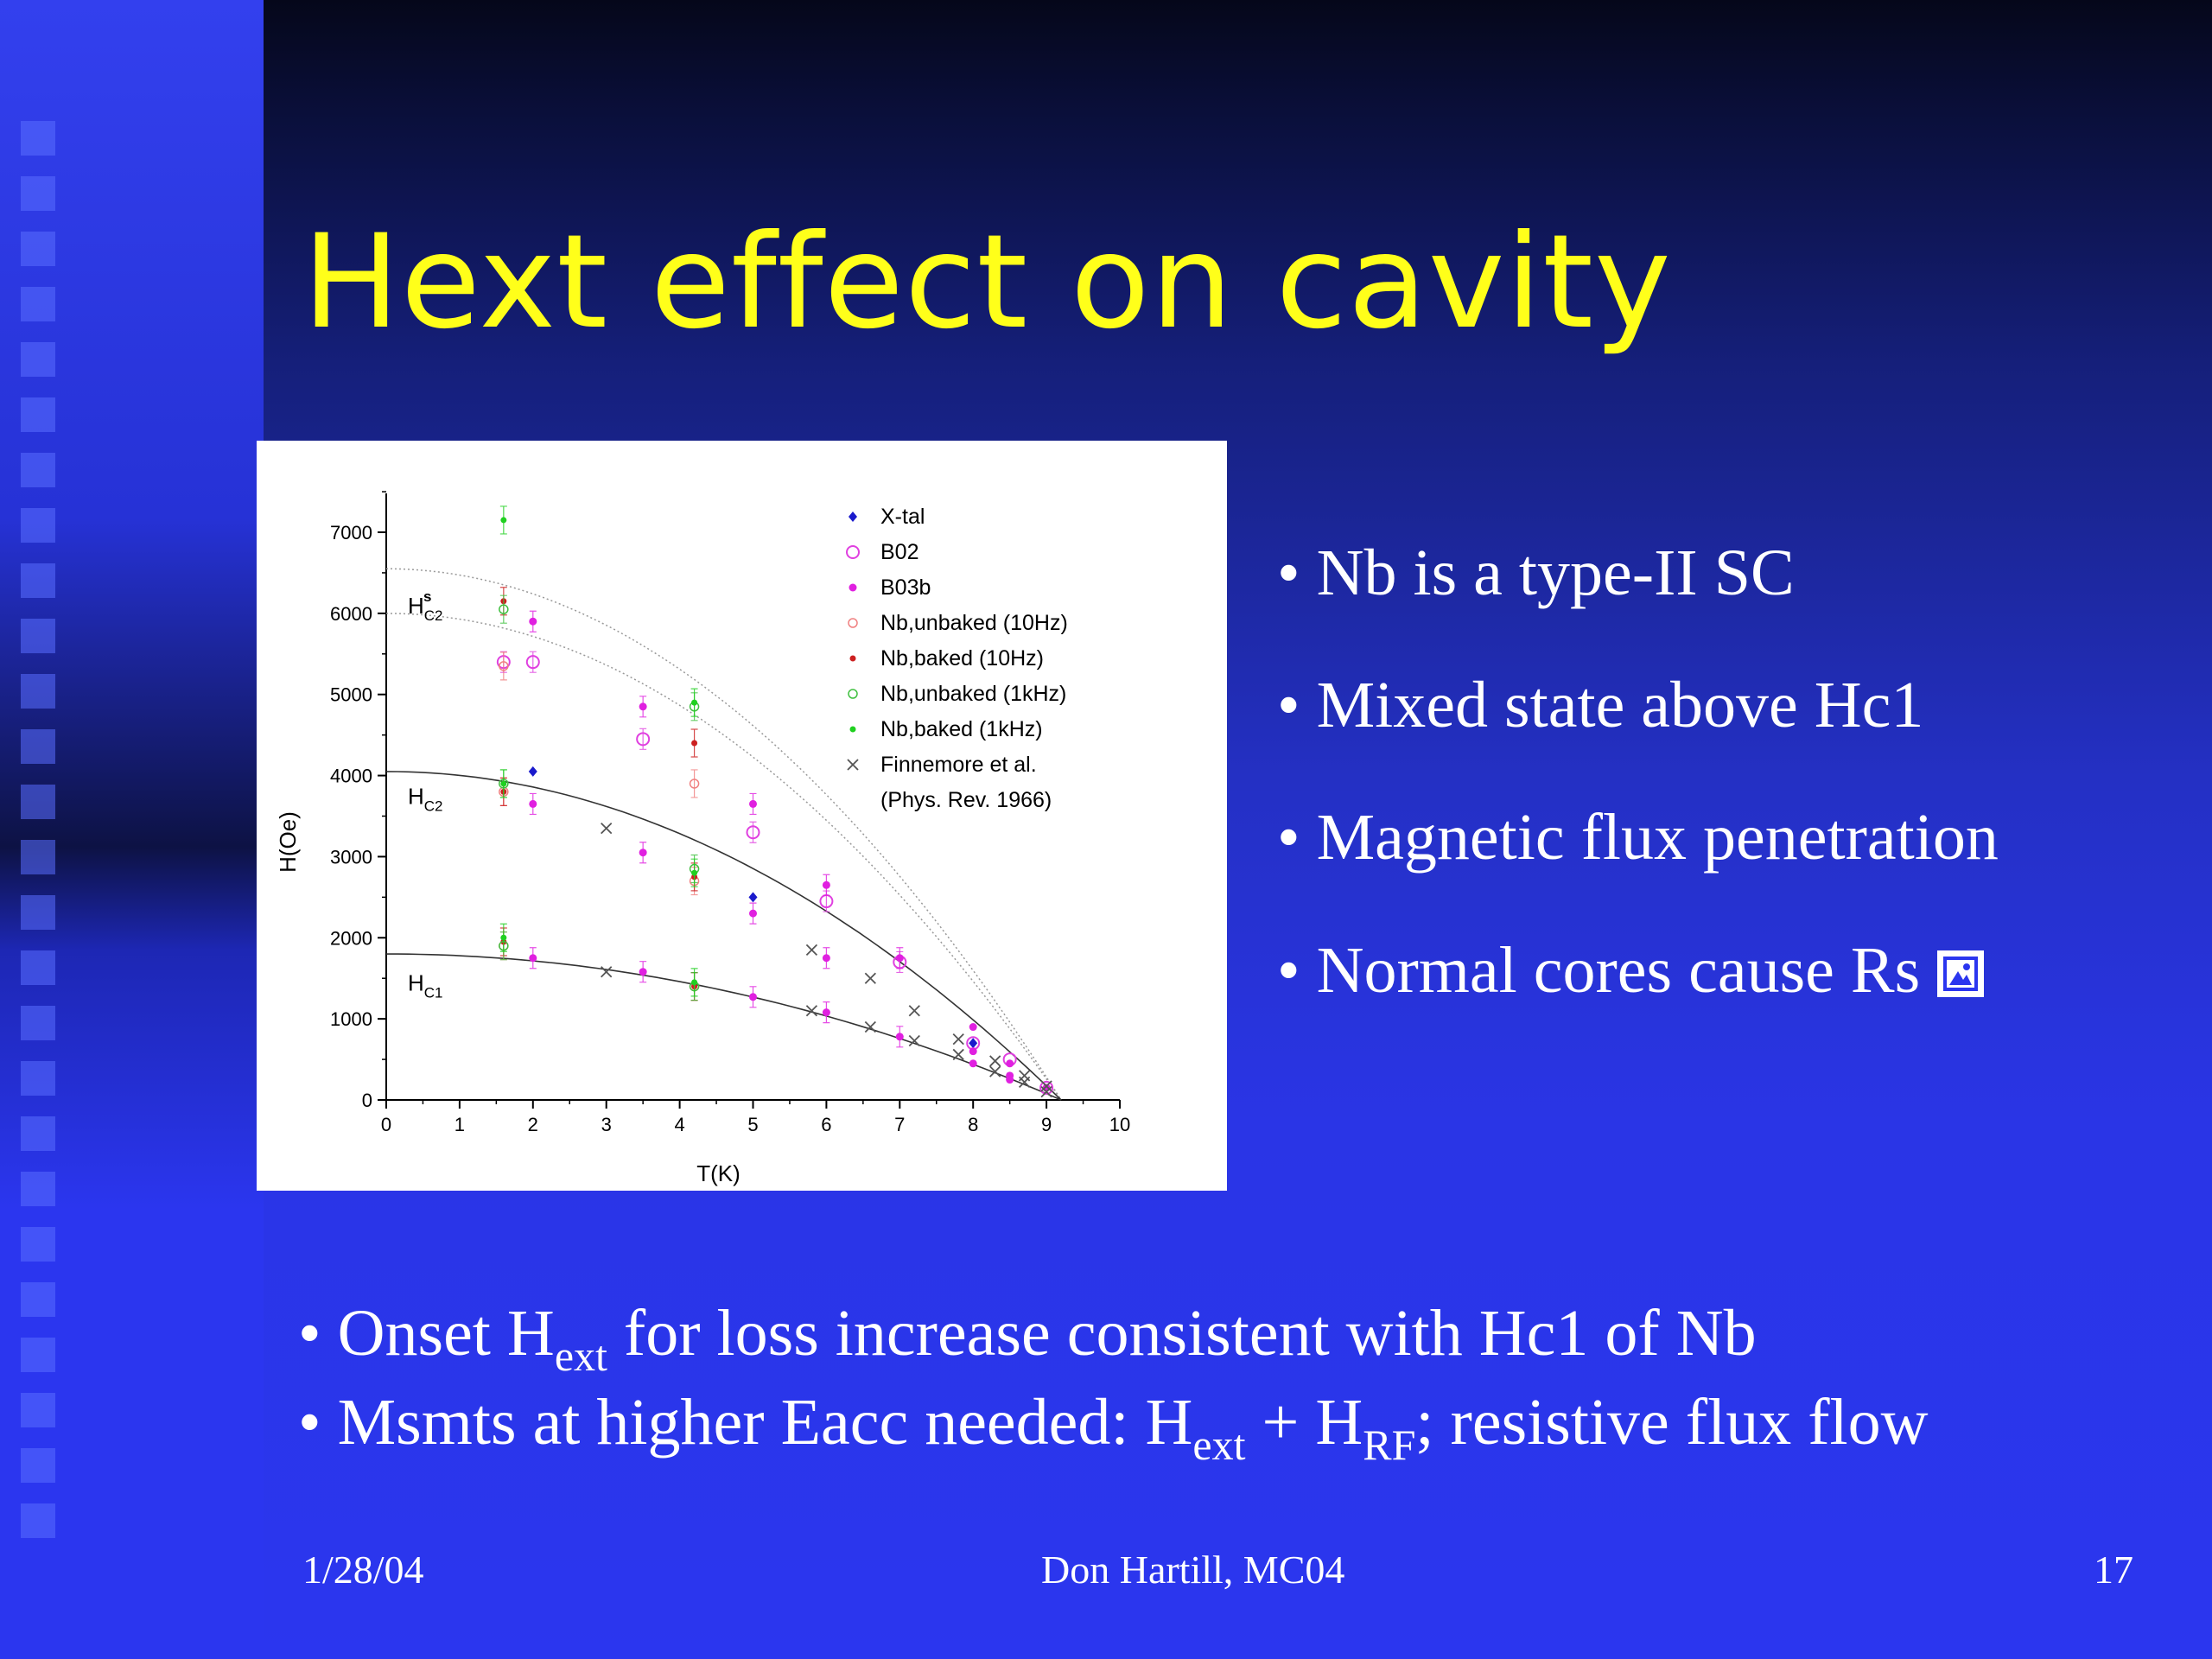  What do you see at coordinates (959, 765) in the screenshot?
I see `legend-label: Finnemore et al.` at bounding box center [959, 765].